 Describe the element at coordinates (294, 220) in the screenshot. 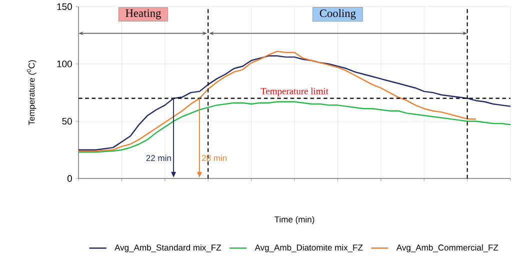

I see `x-axis-title: Time (min)` at that location.